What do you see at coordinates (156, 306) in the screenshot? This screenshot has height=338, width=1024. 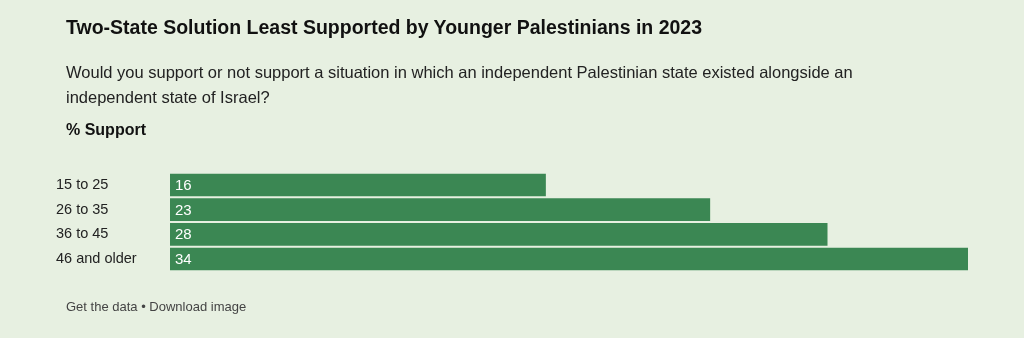 I see `text: Get the data • Download image` at bounding box center [156, 306].